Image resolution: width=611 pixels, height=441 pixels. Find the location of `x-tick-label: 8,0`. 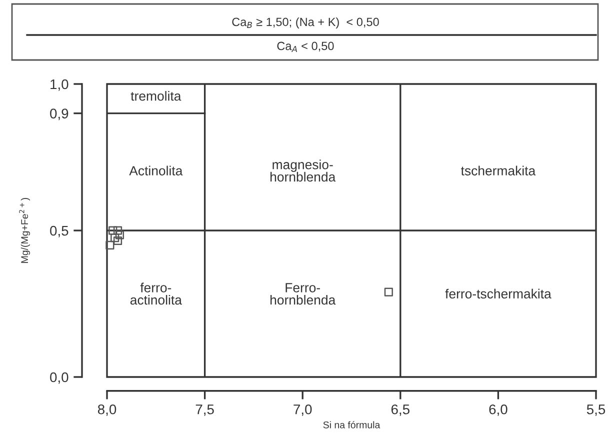

x-tick-label: 8,0 is located at coordinates (107, 410).